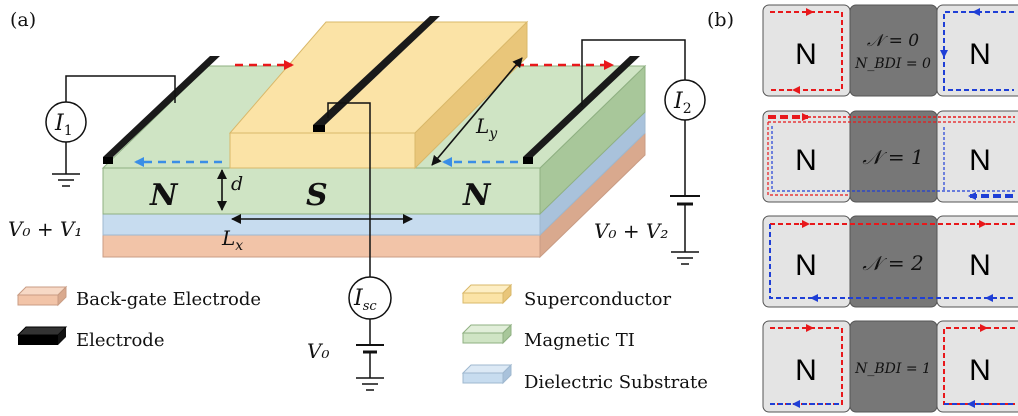 This screenshot has width=1018, height=416. Describe the element at coordinates (63, 125) in the screenshot. I see `ammeter-i1-label: I1` at that location.